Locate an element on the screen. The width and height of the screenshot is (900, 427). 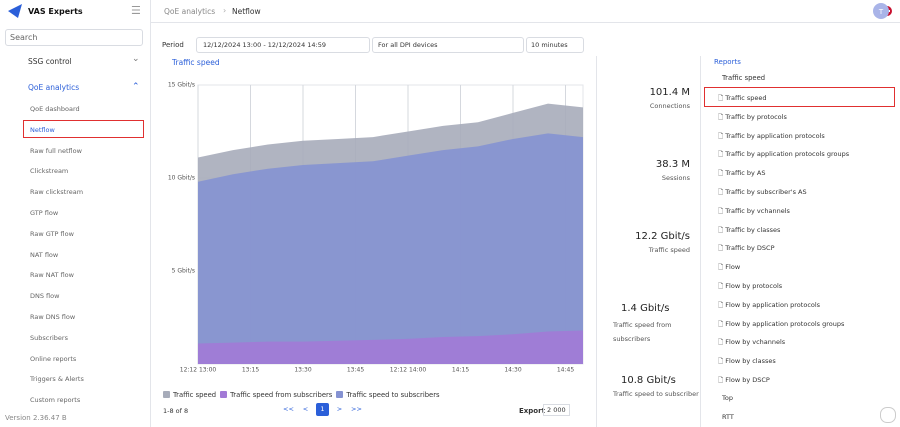
menu-caret: ⌄ is located at coordinates (136, 59).